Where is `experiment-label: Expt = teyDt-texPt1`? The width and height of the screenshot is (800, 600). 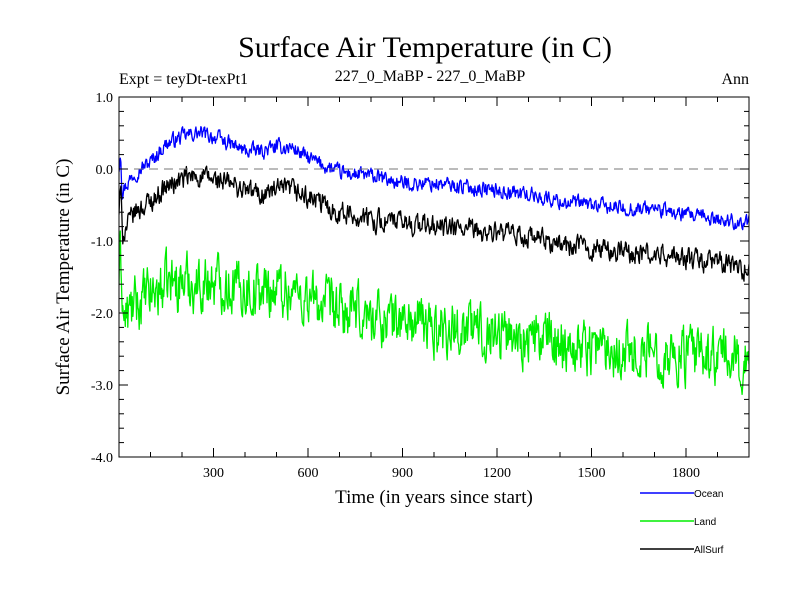
experiment-label: Expt = teyDt-texPt1 is located at coordinates (183, 79).